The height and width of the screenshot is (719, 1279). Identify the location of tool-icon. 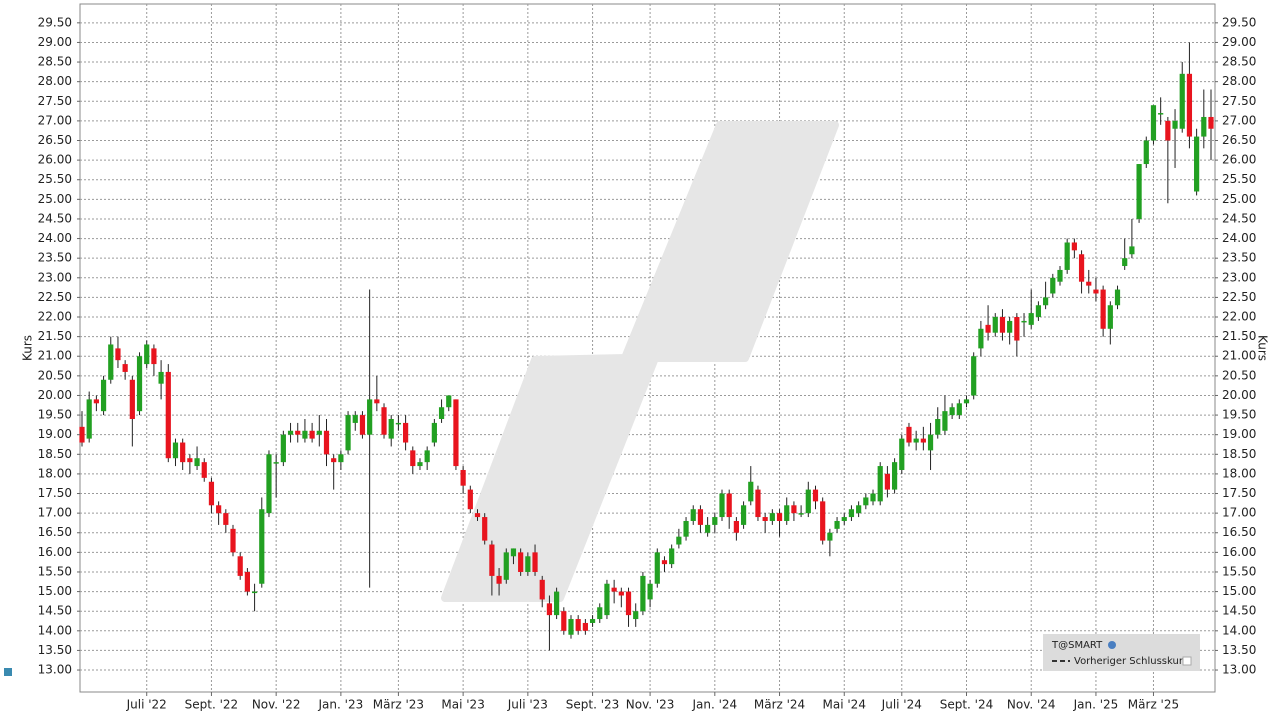
(8, 672).